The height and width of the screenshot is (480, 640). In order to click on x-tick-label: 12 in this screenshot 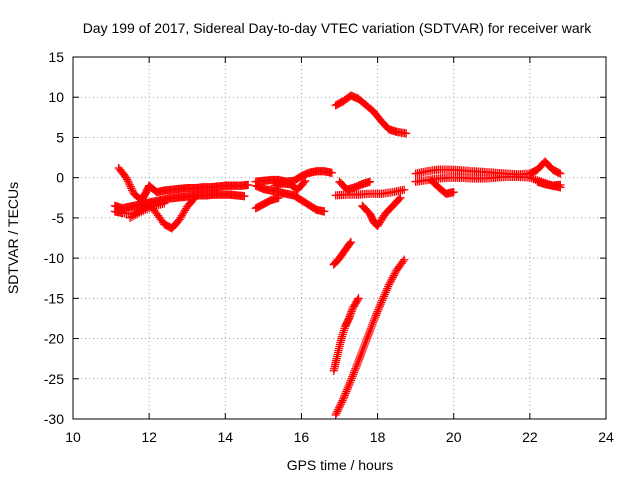, I will do `click(149, 437)`.